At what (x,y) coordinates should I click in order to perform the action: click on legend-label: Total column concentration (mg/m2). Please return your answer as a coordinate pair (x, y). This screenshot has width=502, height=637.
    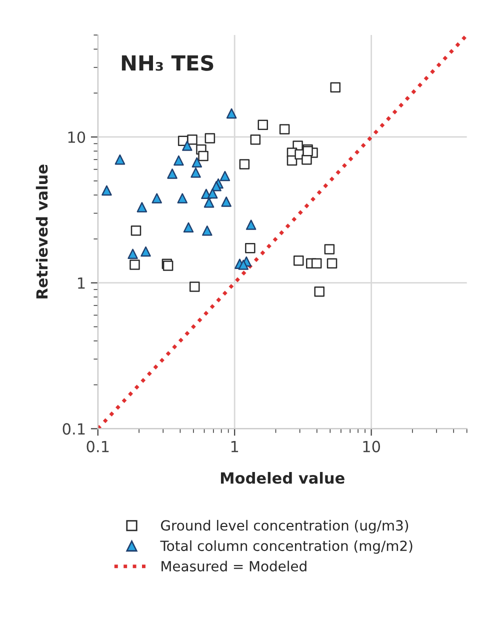
    Looking at the image, I should click on (286, 547).